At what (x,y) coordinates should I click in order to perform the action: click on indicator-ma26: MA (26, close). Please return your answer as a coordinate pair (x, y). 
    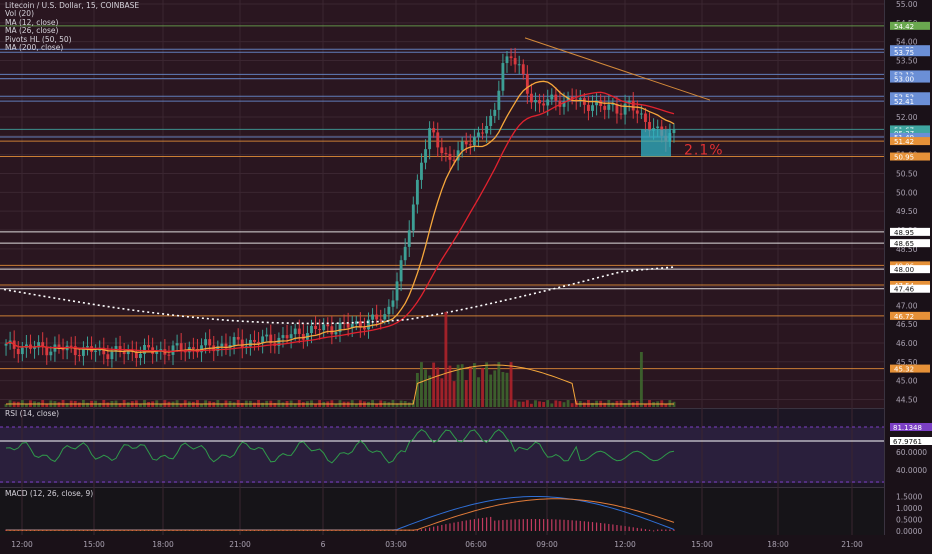
    Looking at the image, I should click on (32, 31).